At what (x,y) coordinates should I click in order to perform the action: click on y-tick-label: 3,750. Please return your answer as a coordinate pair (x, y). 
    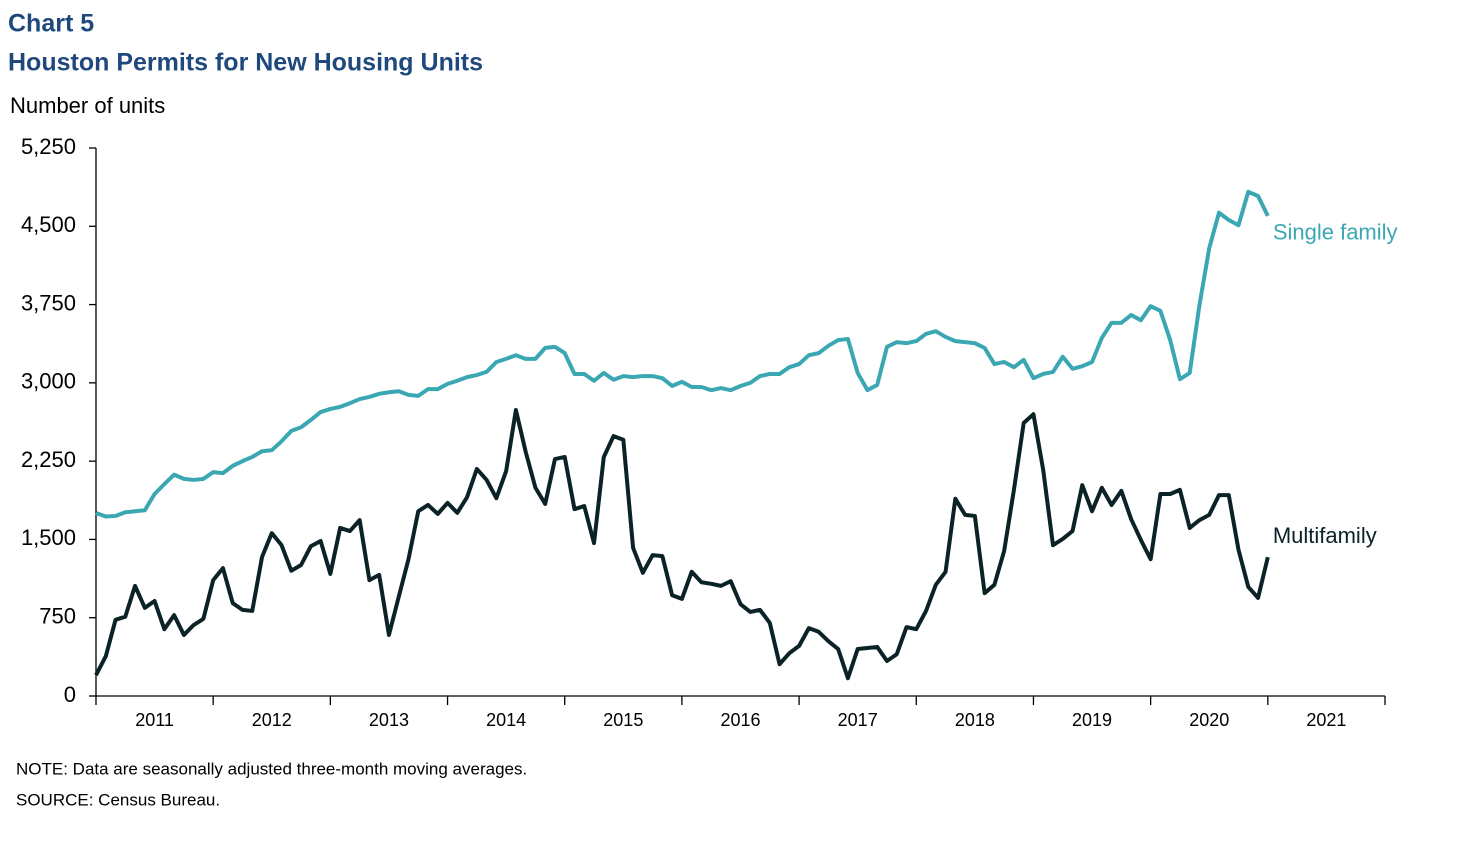
    Looking at the image, I should click on (48, 302).